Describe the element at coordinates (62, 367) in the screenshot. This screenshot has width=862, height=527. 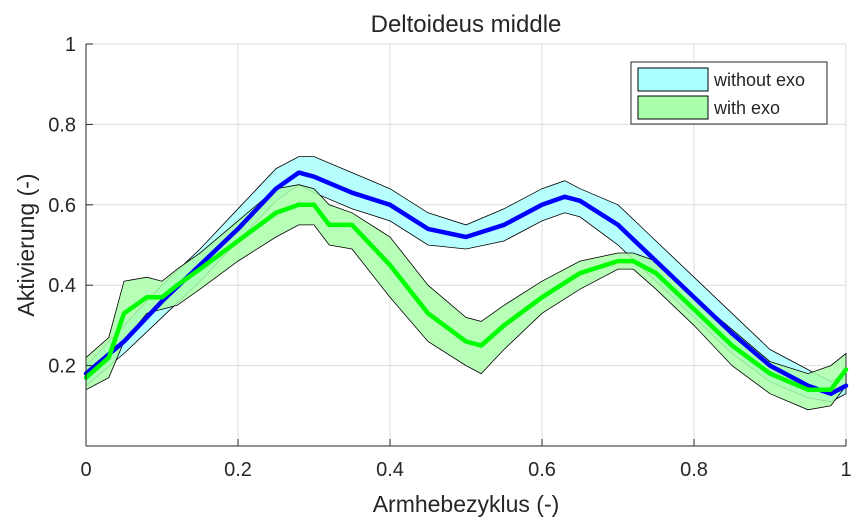
I see `y-tick-label-0: 0.2` at that location.